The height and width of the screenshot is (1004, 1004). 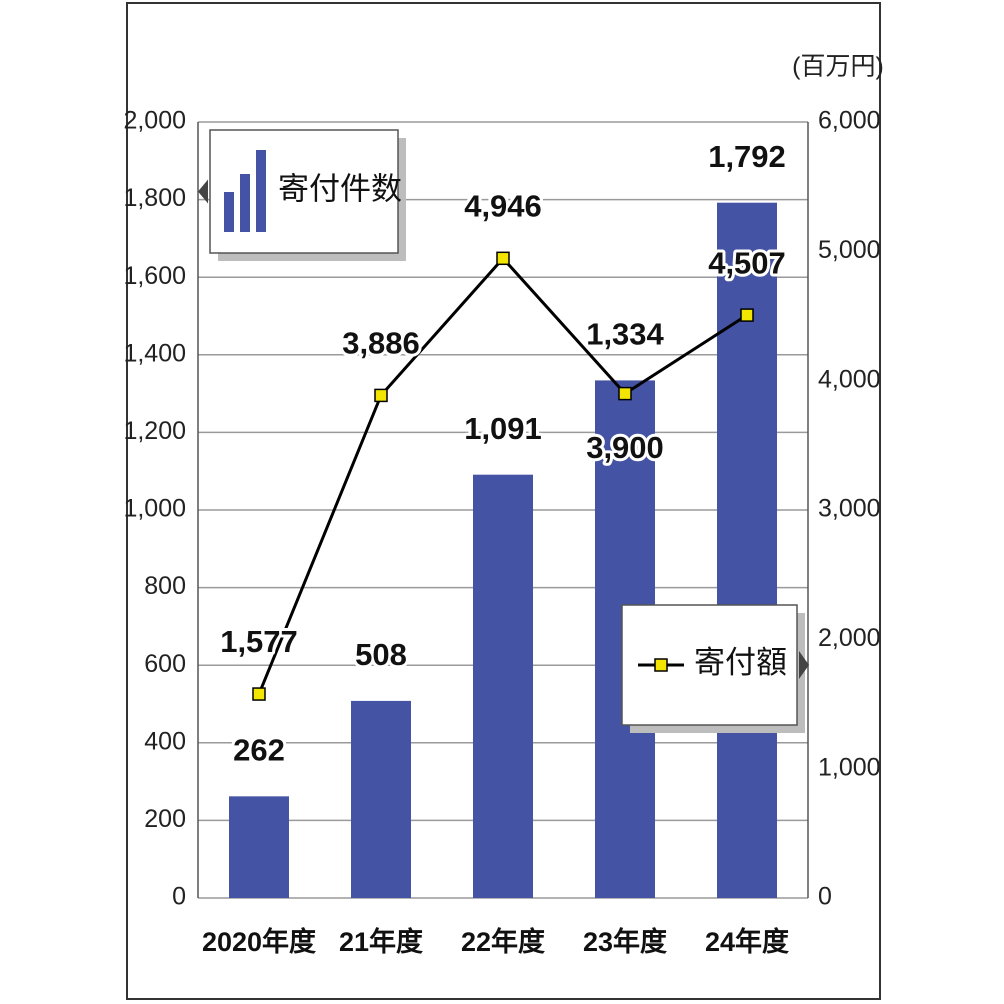 What do you see at coordinates (740, 662) in the screenshot?
I see `legend-label: 寄付額` at bounding box center [740, 662].